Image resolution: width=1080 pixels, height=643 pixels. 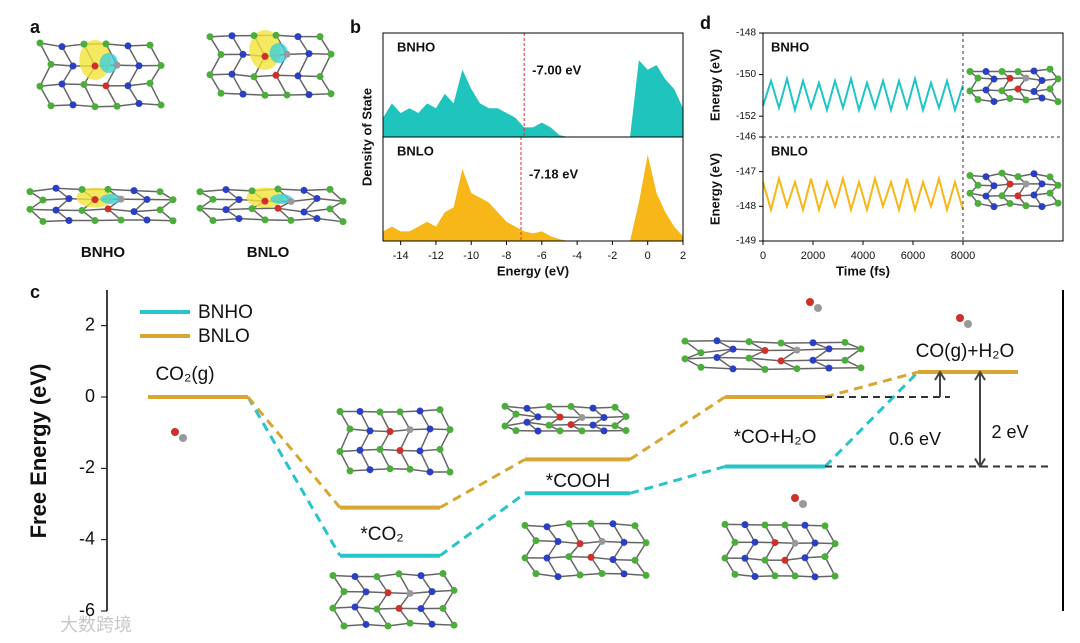 What do you see at coordinates (746, 33) in the screenshot?
I see `y-tick-label: -148` at bounding box center [746, 33].